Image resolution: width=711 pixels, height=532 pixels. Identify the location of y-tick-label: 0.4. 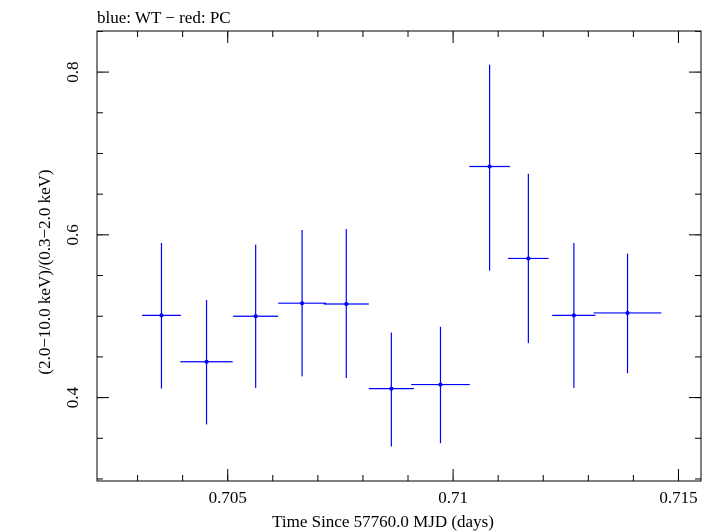
(72, 397).